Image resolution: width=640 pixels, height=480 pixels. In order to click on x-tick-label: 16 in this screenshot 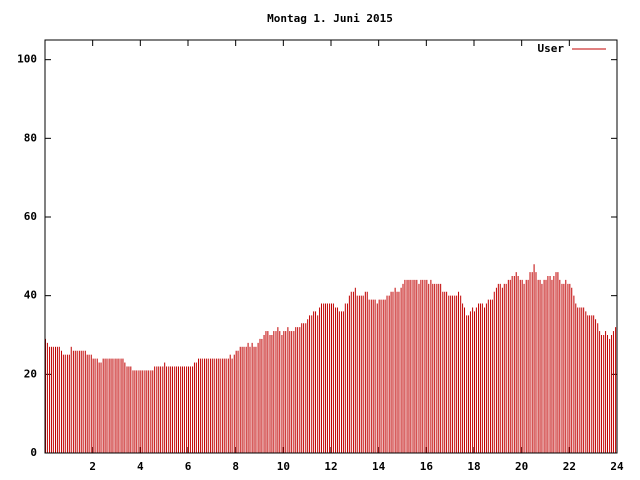, I will do `click(427, 466)`.